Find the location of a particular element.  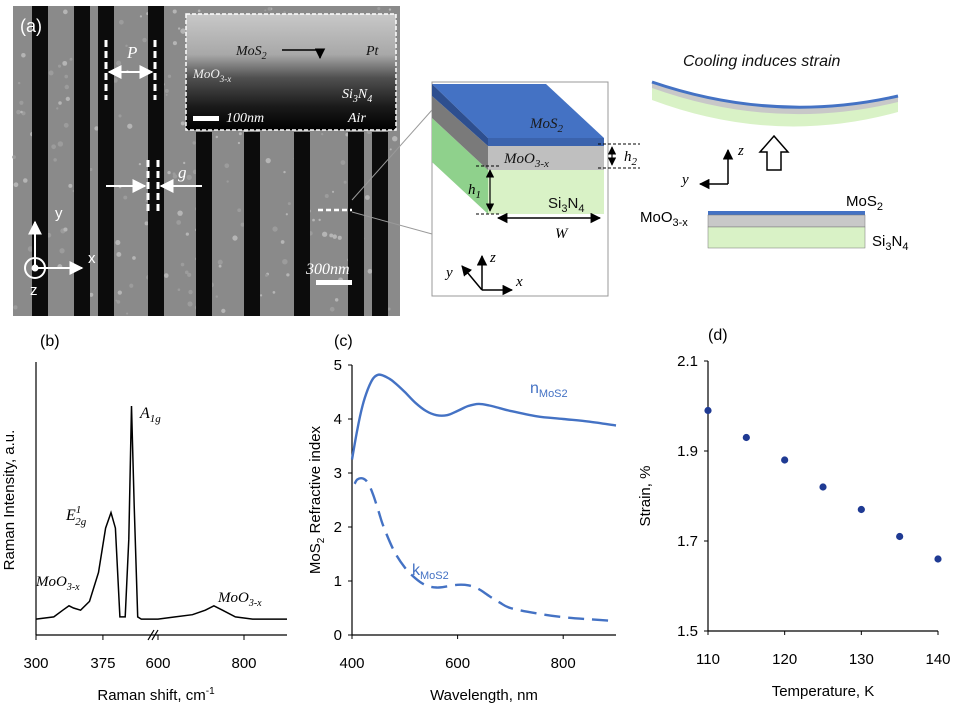

raman-spectrum-line is located at coordinates (161, 512).